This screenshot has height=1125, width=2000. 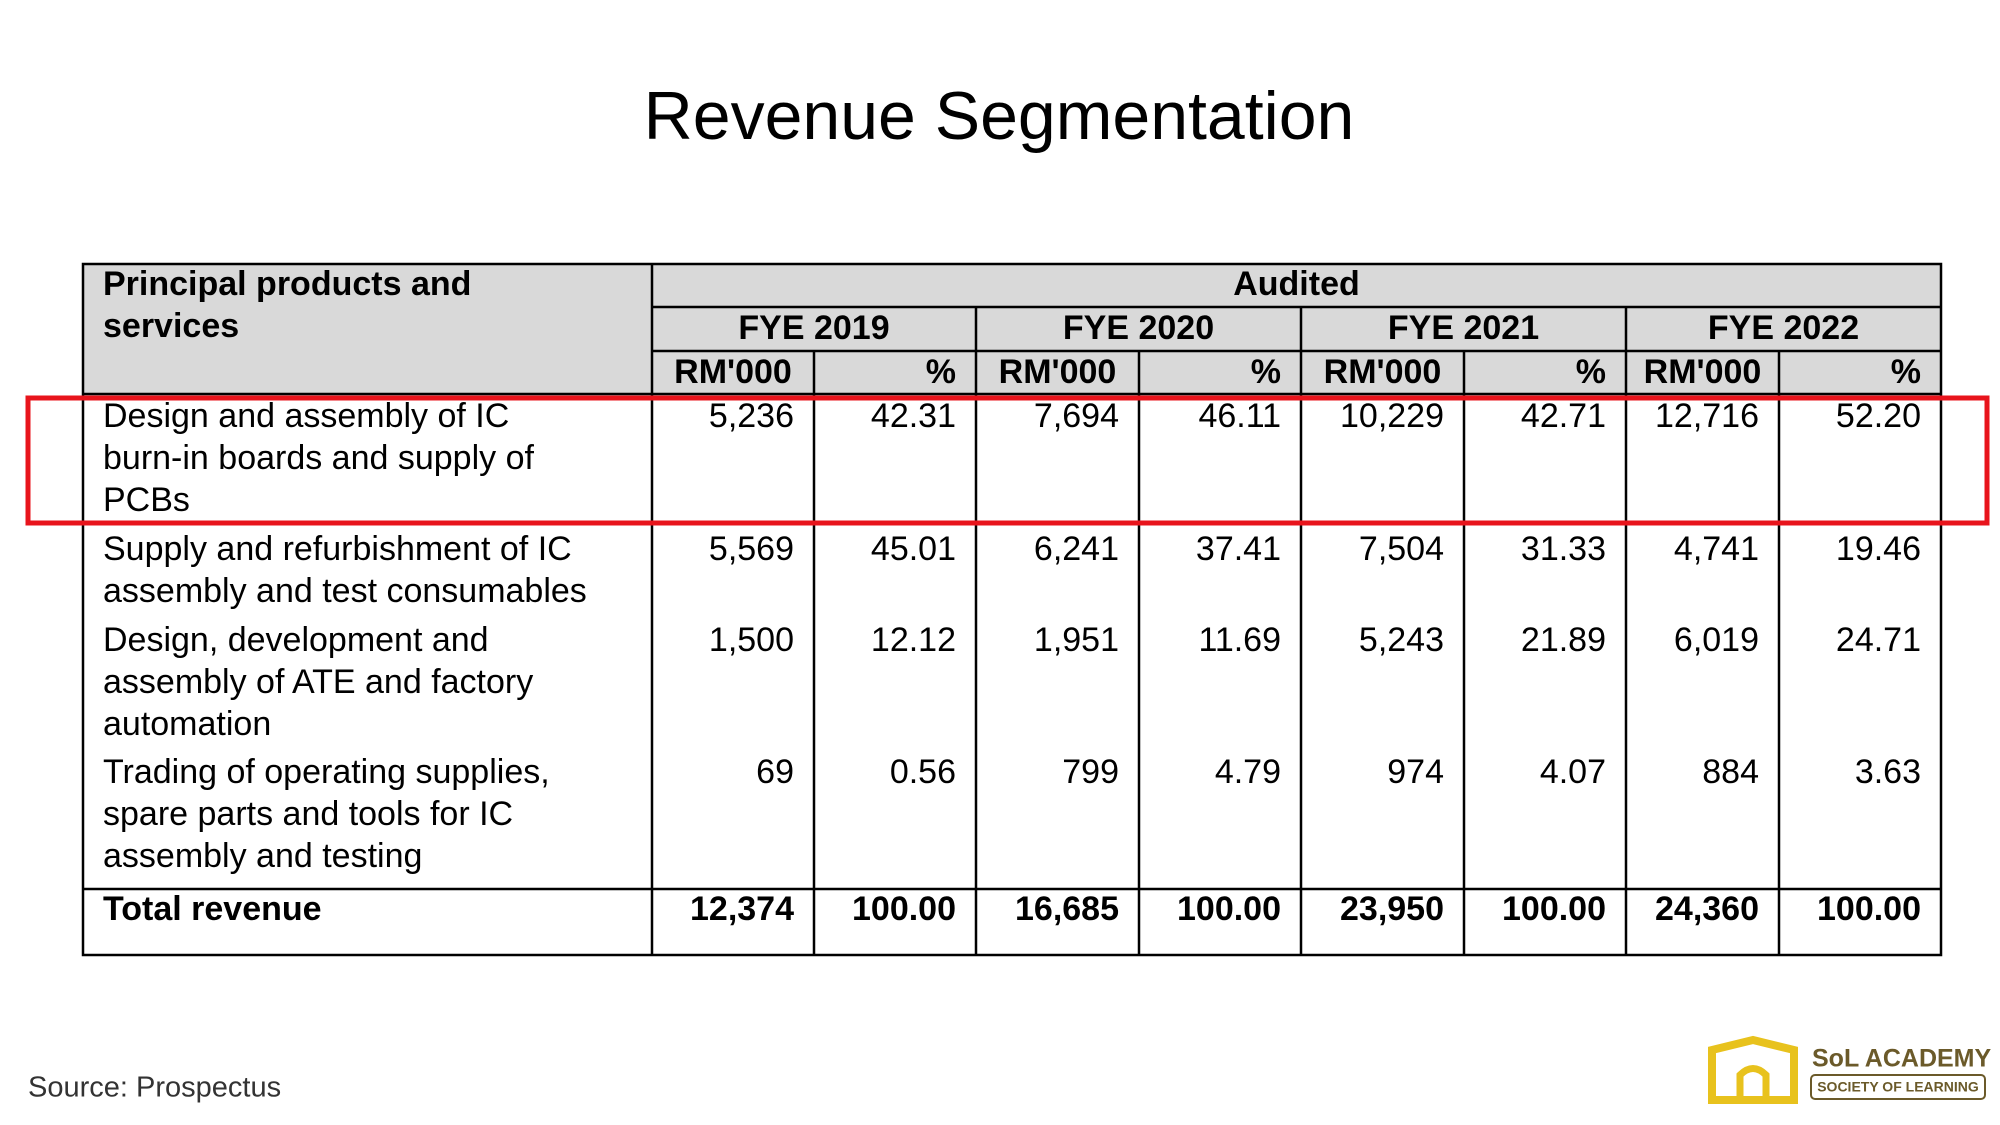 What do you see at coordinates (1707, 416) in the screenshot?
I see `cell: 12,716` at bounding box center [1707, 416].